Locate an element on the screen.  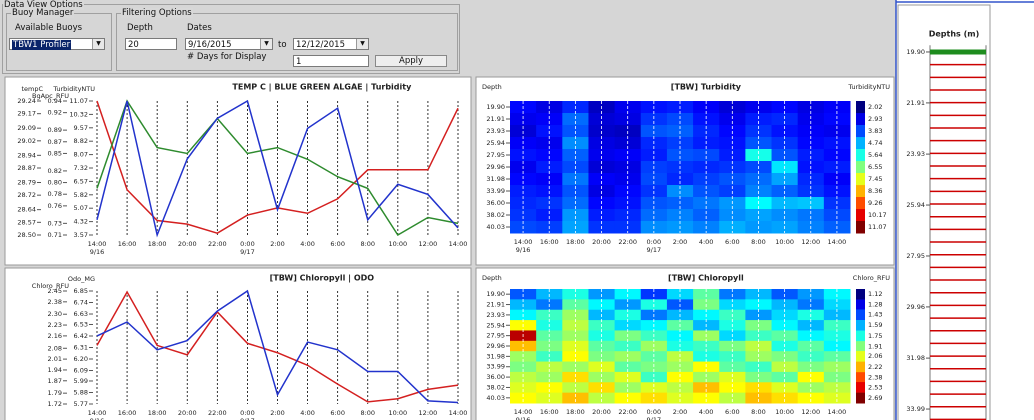
colorbar-label: 1.59 is located at coordinates (875, 325).